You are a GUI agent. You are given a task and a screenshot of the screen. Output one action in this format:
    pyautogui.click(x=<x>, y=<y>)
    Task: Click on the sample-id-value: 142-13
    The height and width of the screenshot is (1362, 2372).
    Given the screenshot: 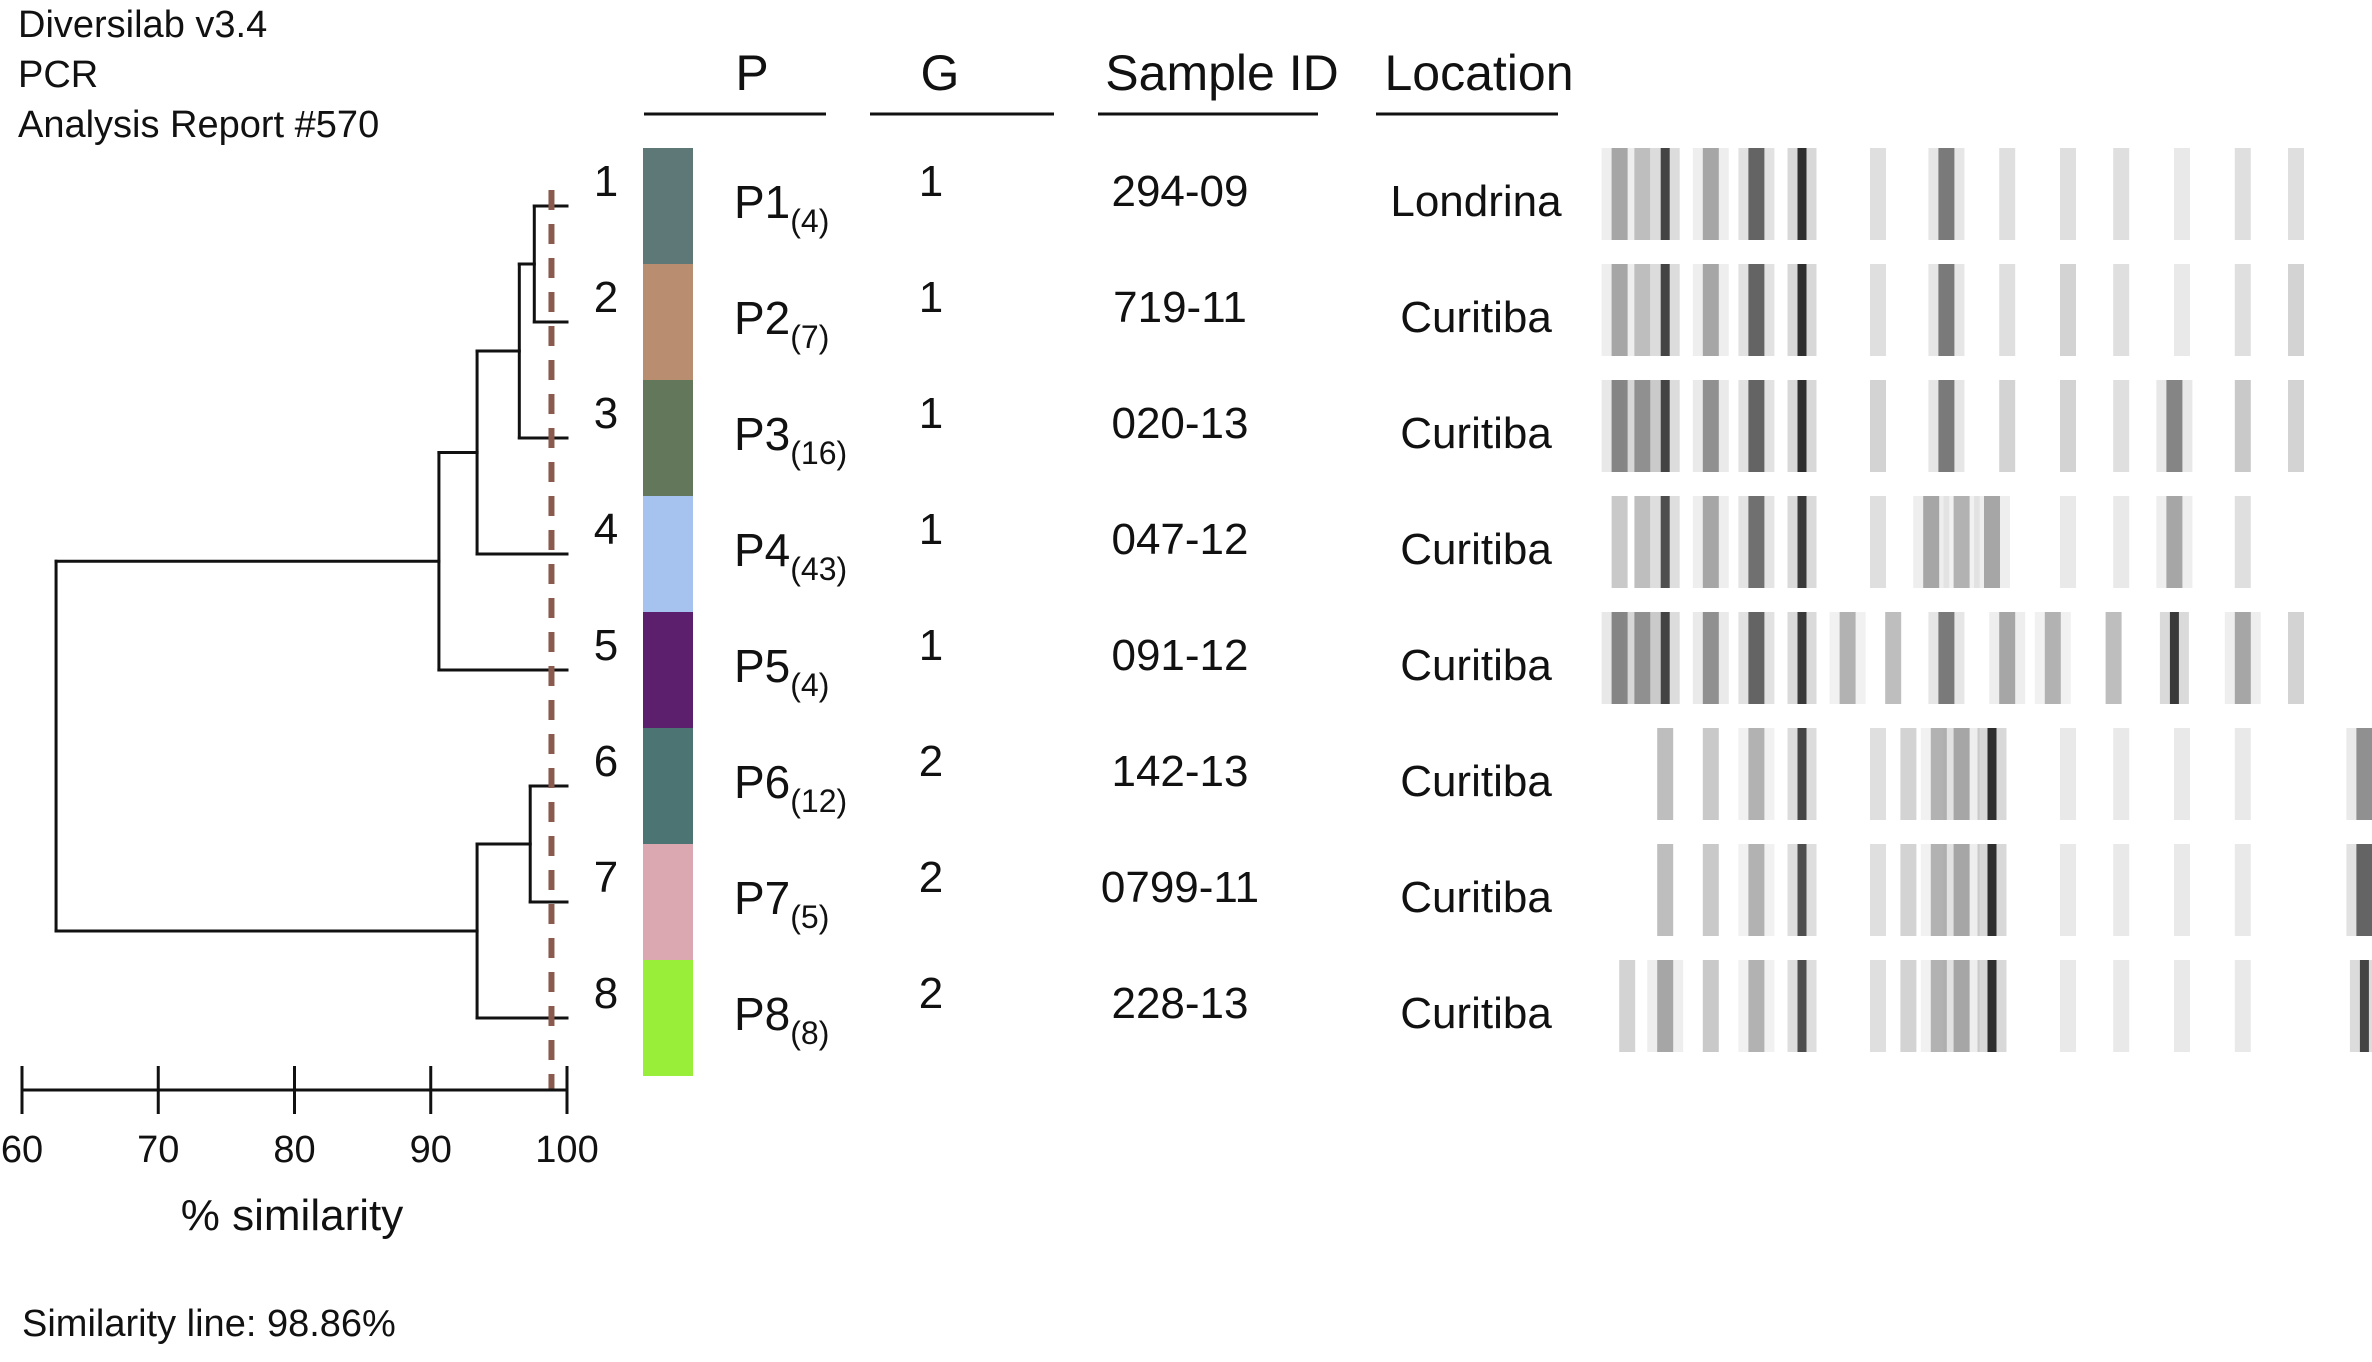 What is the action you would take?
    pyautogui.click(x=1179, y=771)
    